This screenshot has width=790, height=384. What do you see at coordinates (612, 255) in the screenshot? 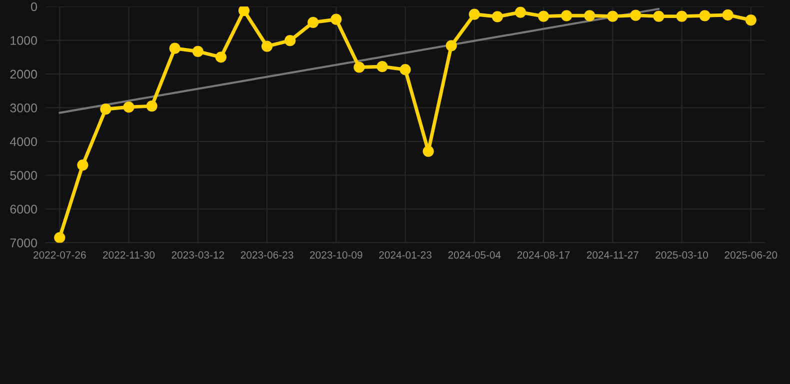
I see `x-tick-label: 2024-11-27` at bounding box center [612, 255].